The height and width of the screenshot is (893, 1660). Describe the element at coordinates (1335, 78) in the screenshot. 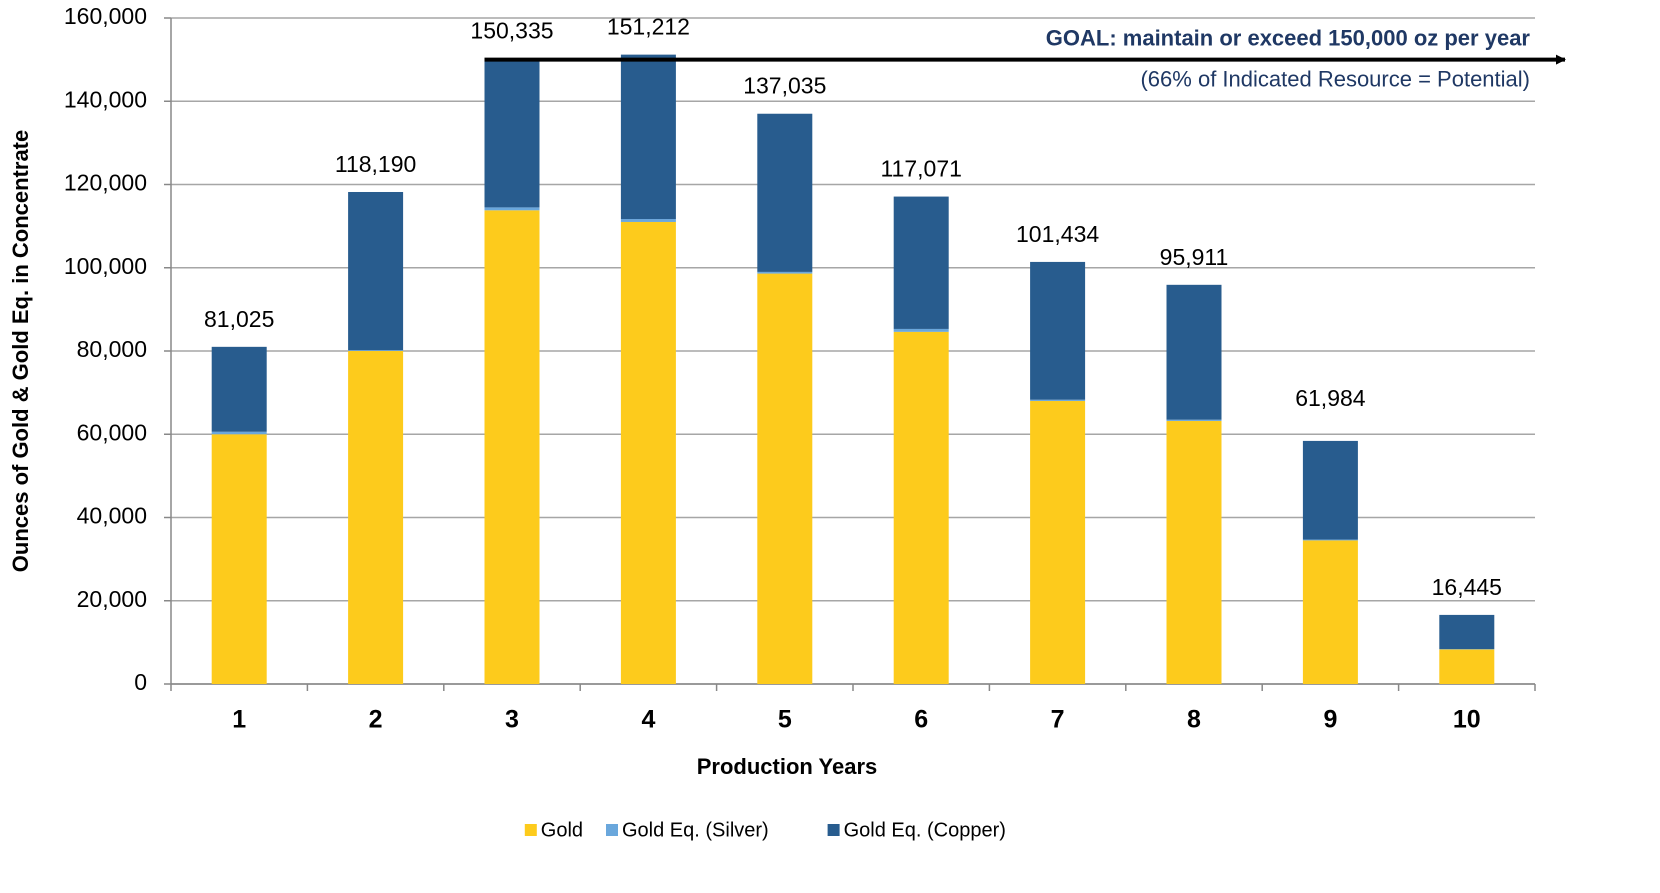

I see `goal-note: (66% of Indicated Resource = Potential)` at that location.